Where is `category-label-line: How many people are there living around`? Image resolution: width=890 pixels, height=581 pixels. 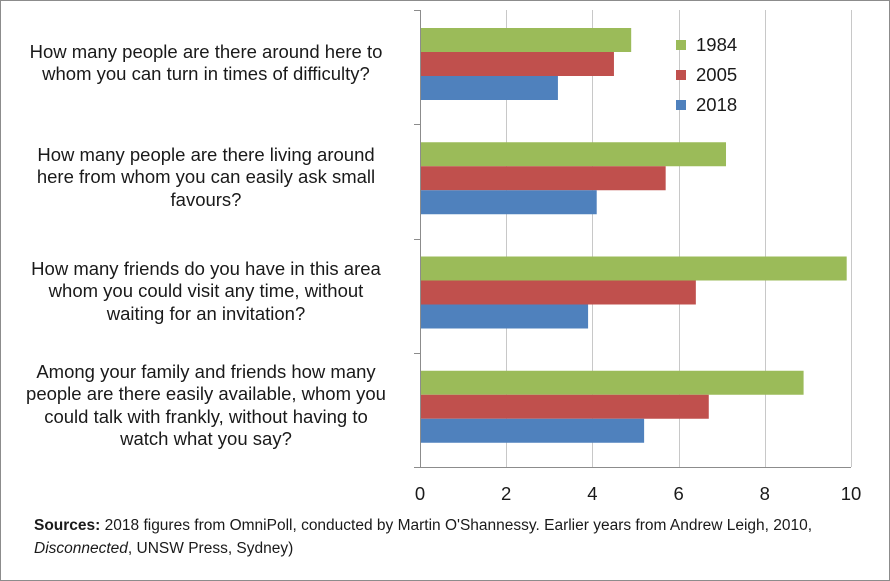 category-label-line: How many people are there living around is located at coordinates (206, 154).